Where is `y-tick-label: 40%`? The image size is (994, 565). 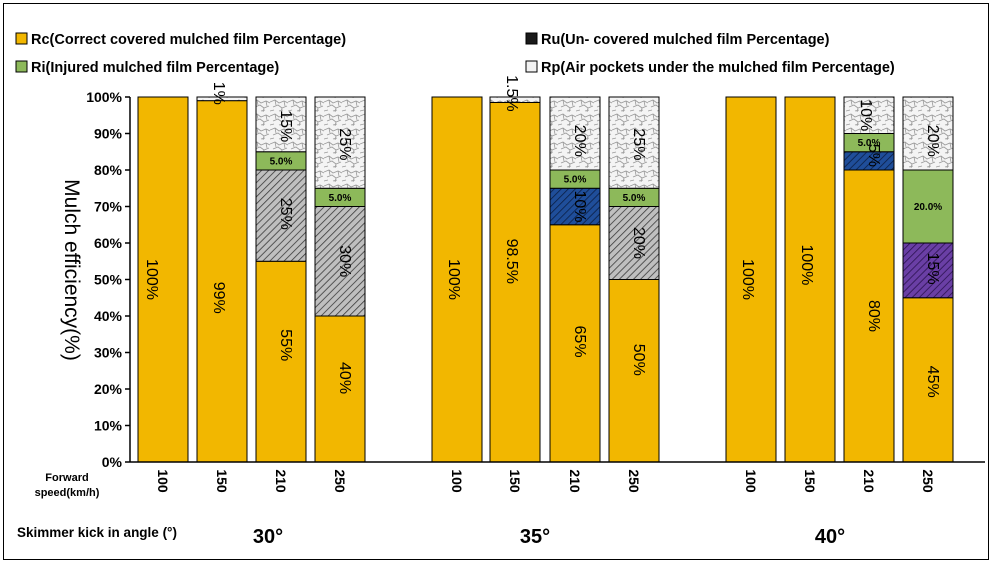 y-tick-label: 40% is located at coordinates (108, 316).